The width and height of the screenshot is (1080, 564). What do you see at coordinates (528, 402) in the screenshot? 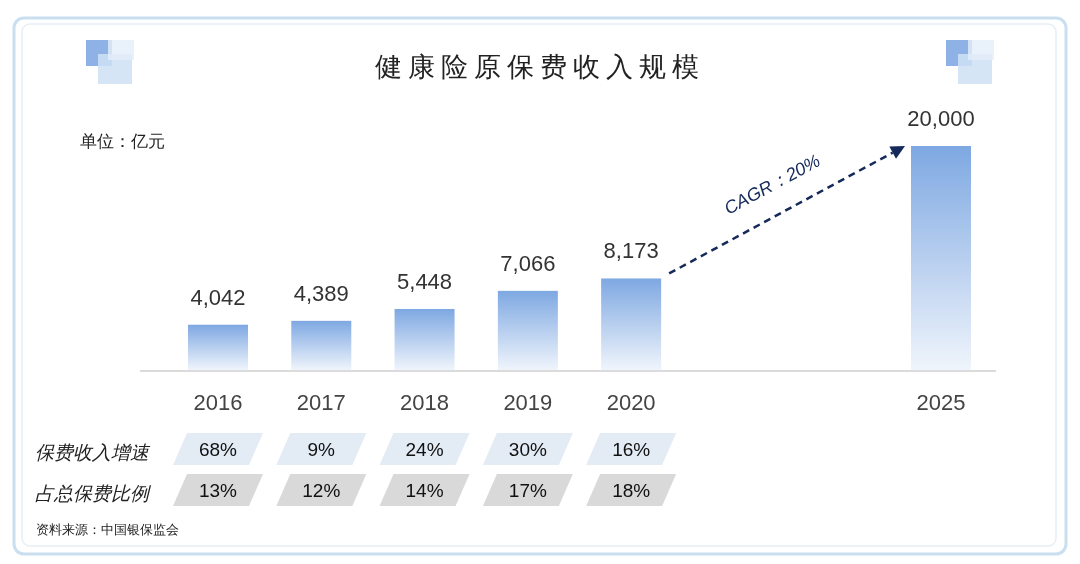
I see `x-tick-label: 2019` at bounding box center [528, 402].